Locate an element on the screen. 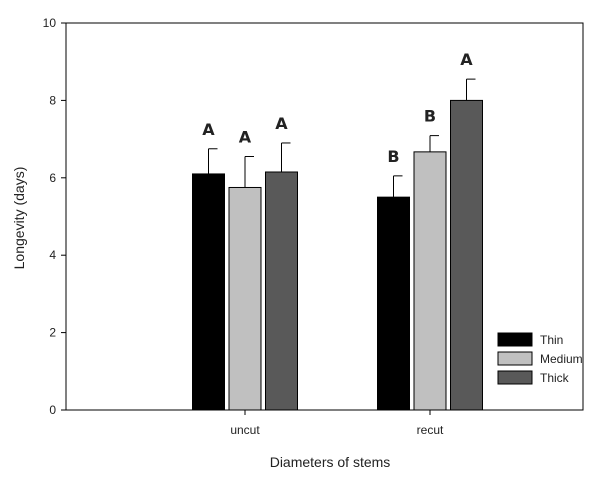  legend-label-thin: Thin is located at coordinates (551, 340).